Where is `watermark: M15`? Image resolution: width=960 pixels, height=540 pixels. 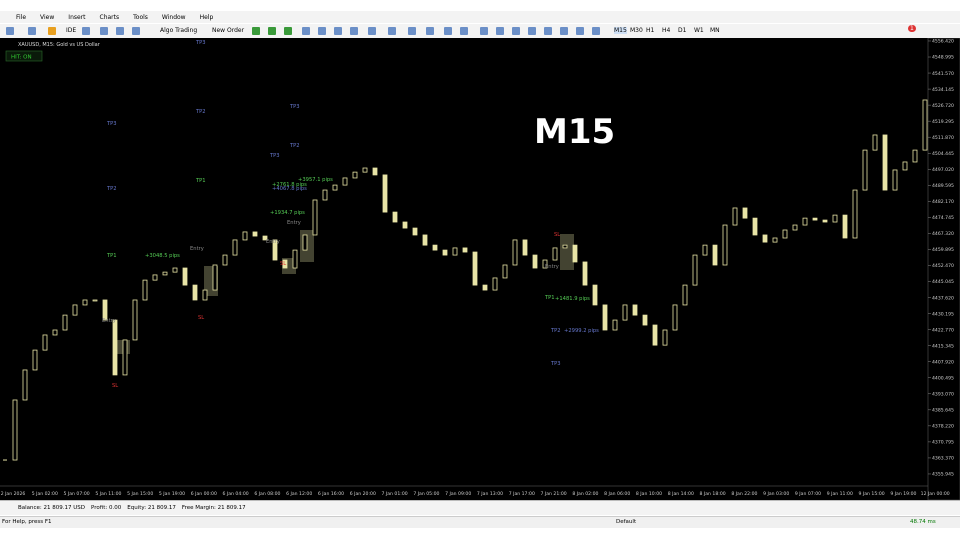
watermark: M15 is located at coordinates (574, 132).